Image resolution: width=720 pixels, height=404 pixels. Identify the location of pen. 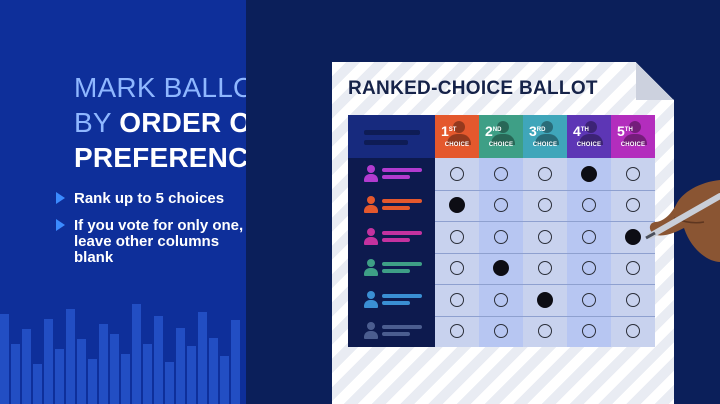
(683, 216).